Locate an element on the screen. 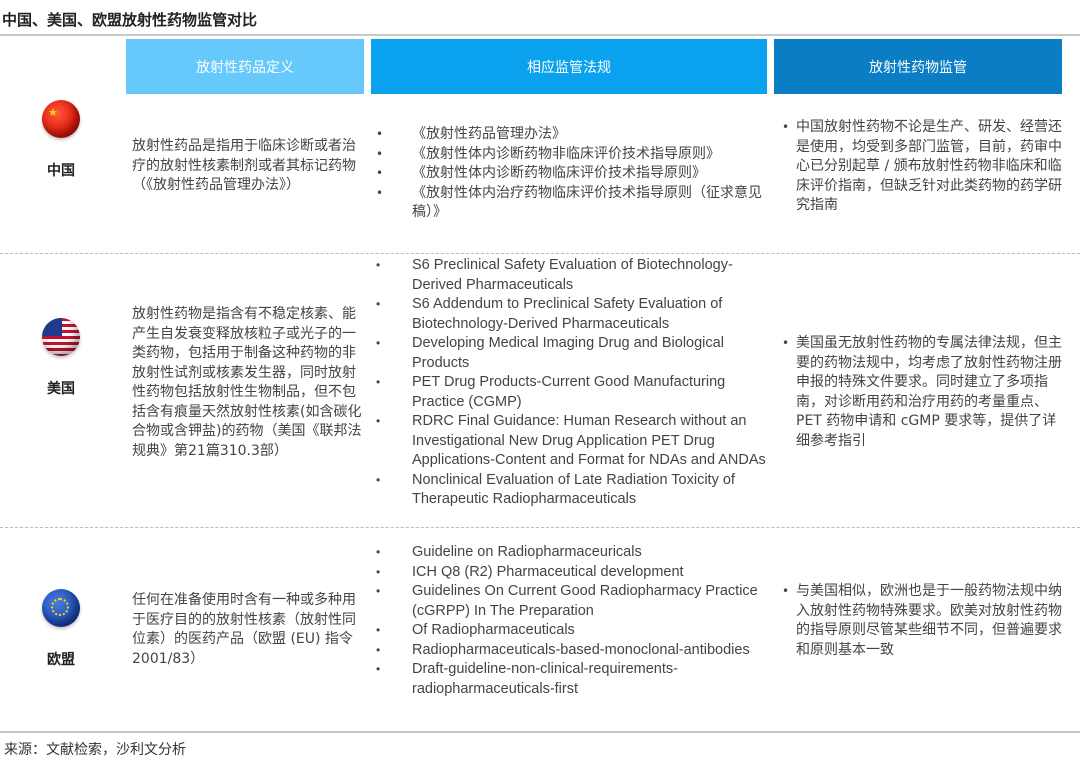 This screenshot has height=771, width=1080. law-item: 《放射性体内治疗药物临床评价技术指导原则（征求意见稿）》 is located at coordinates (573, 203).